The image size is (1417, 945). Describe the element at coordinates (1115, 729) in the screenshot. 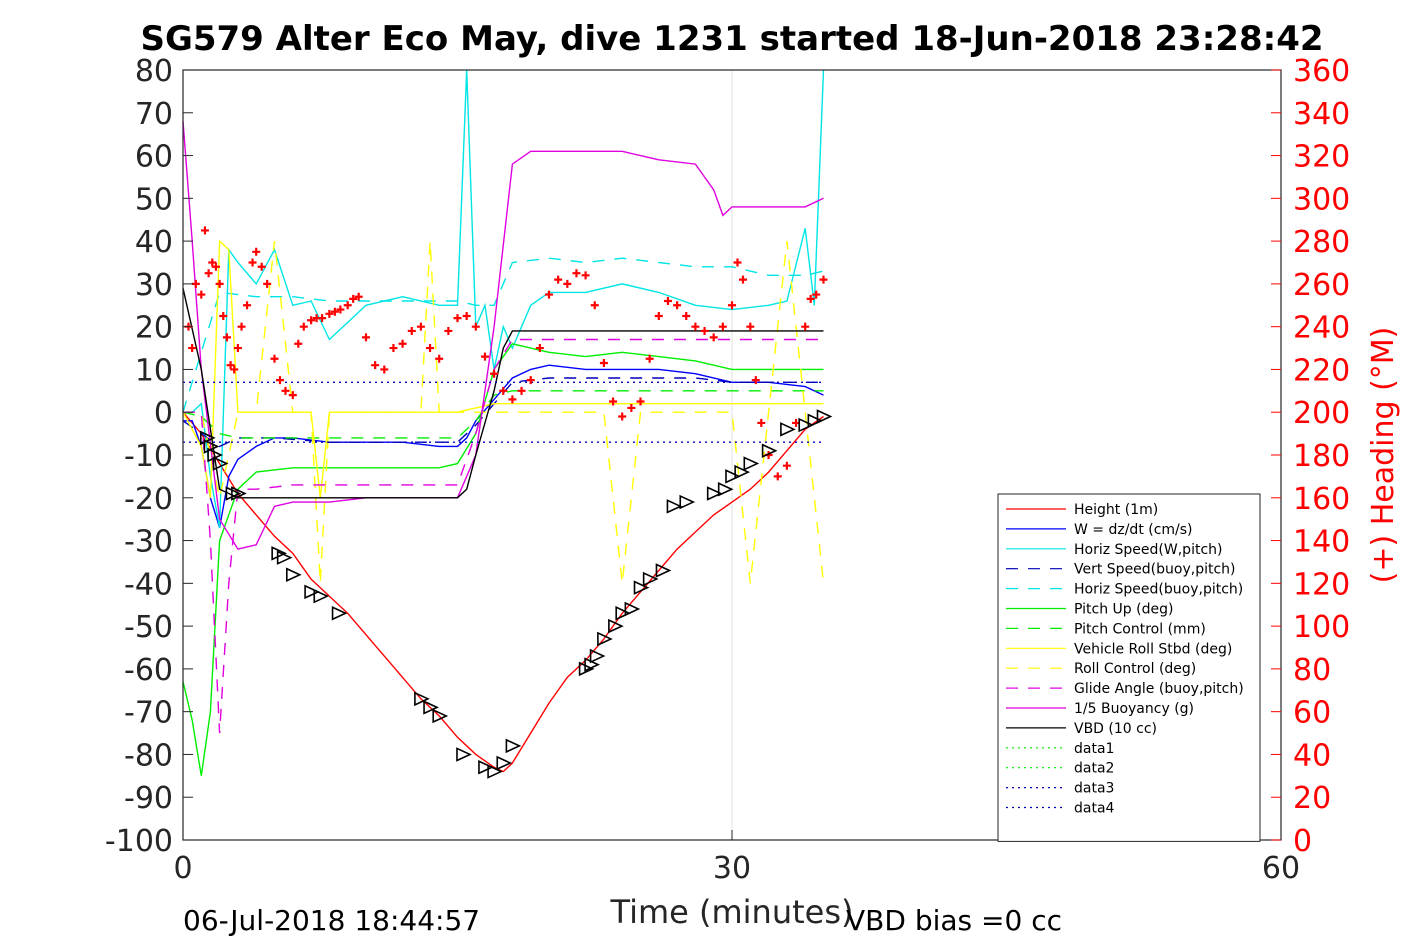

I see `legend-label: VBD (10 cc)` at that location.